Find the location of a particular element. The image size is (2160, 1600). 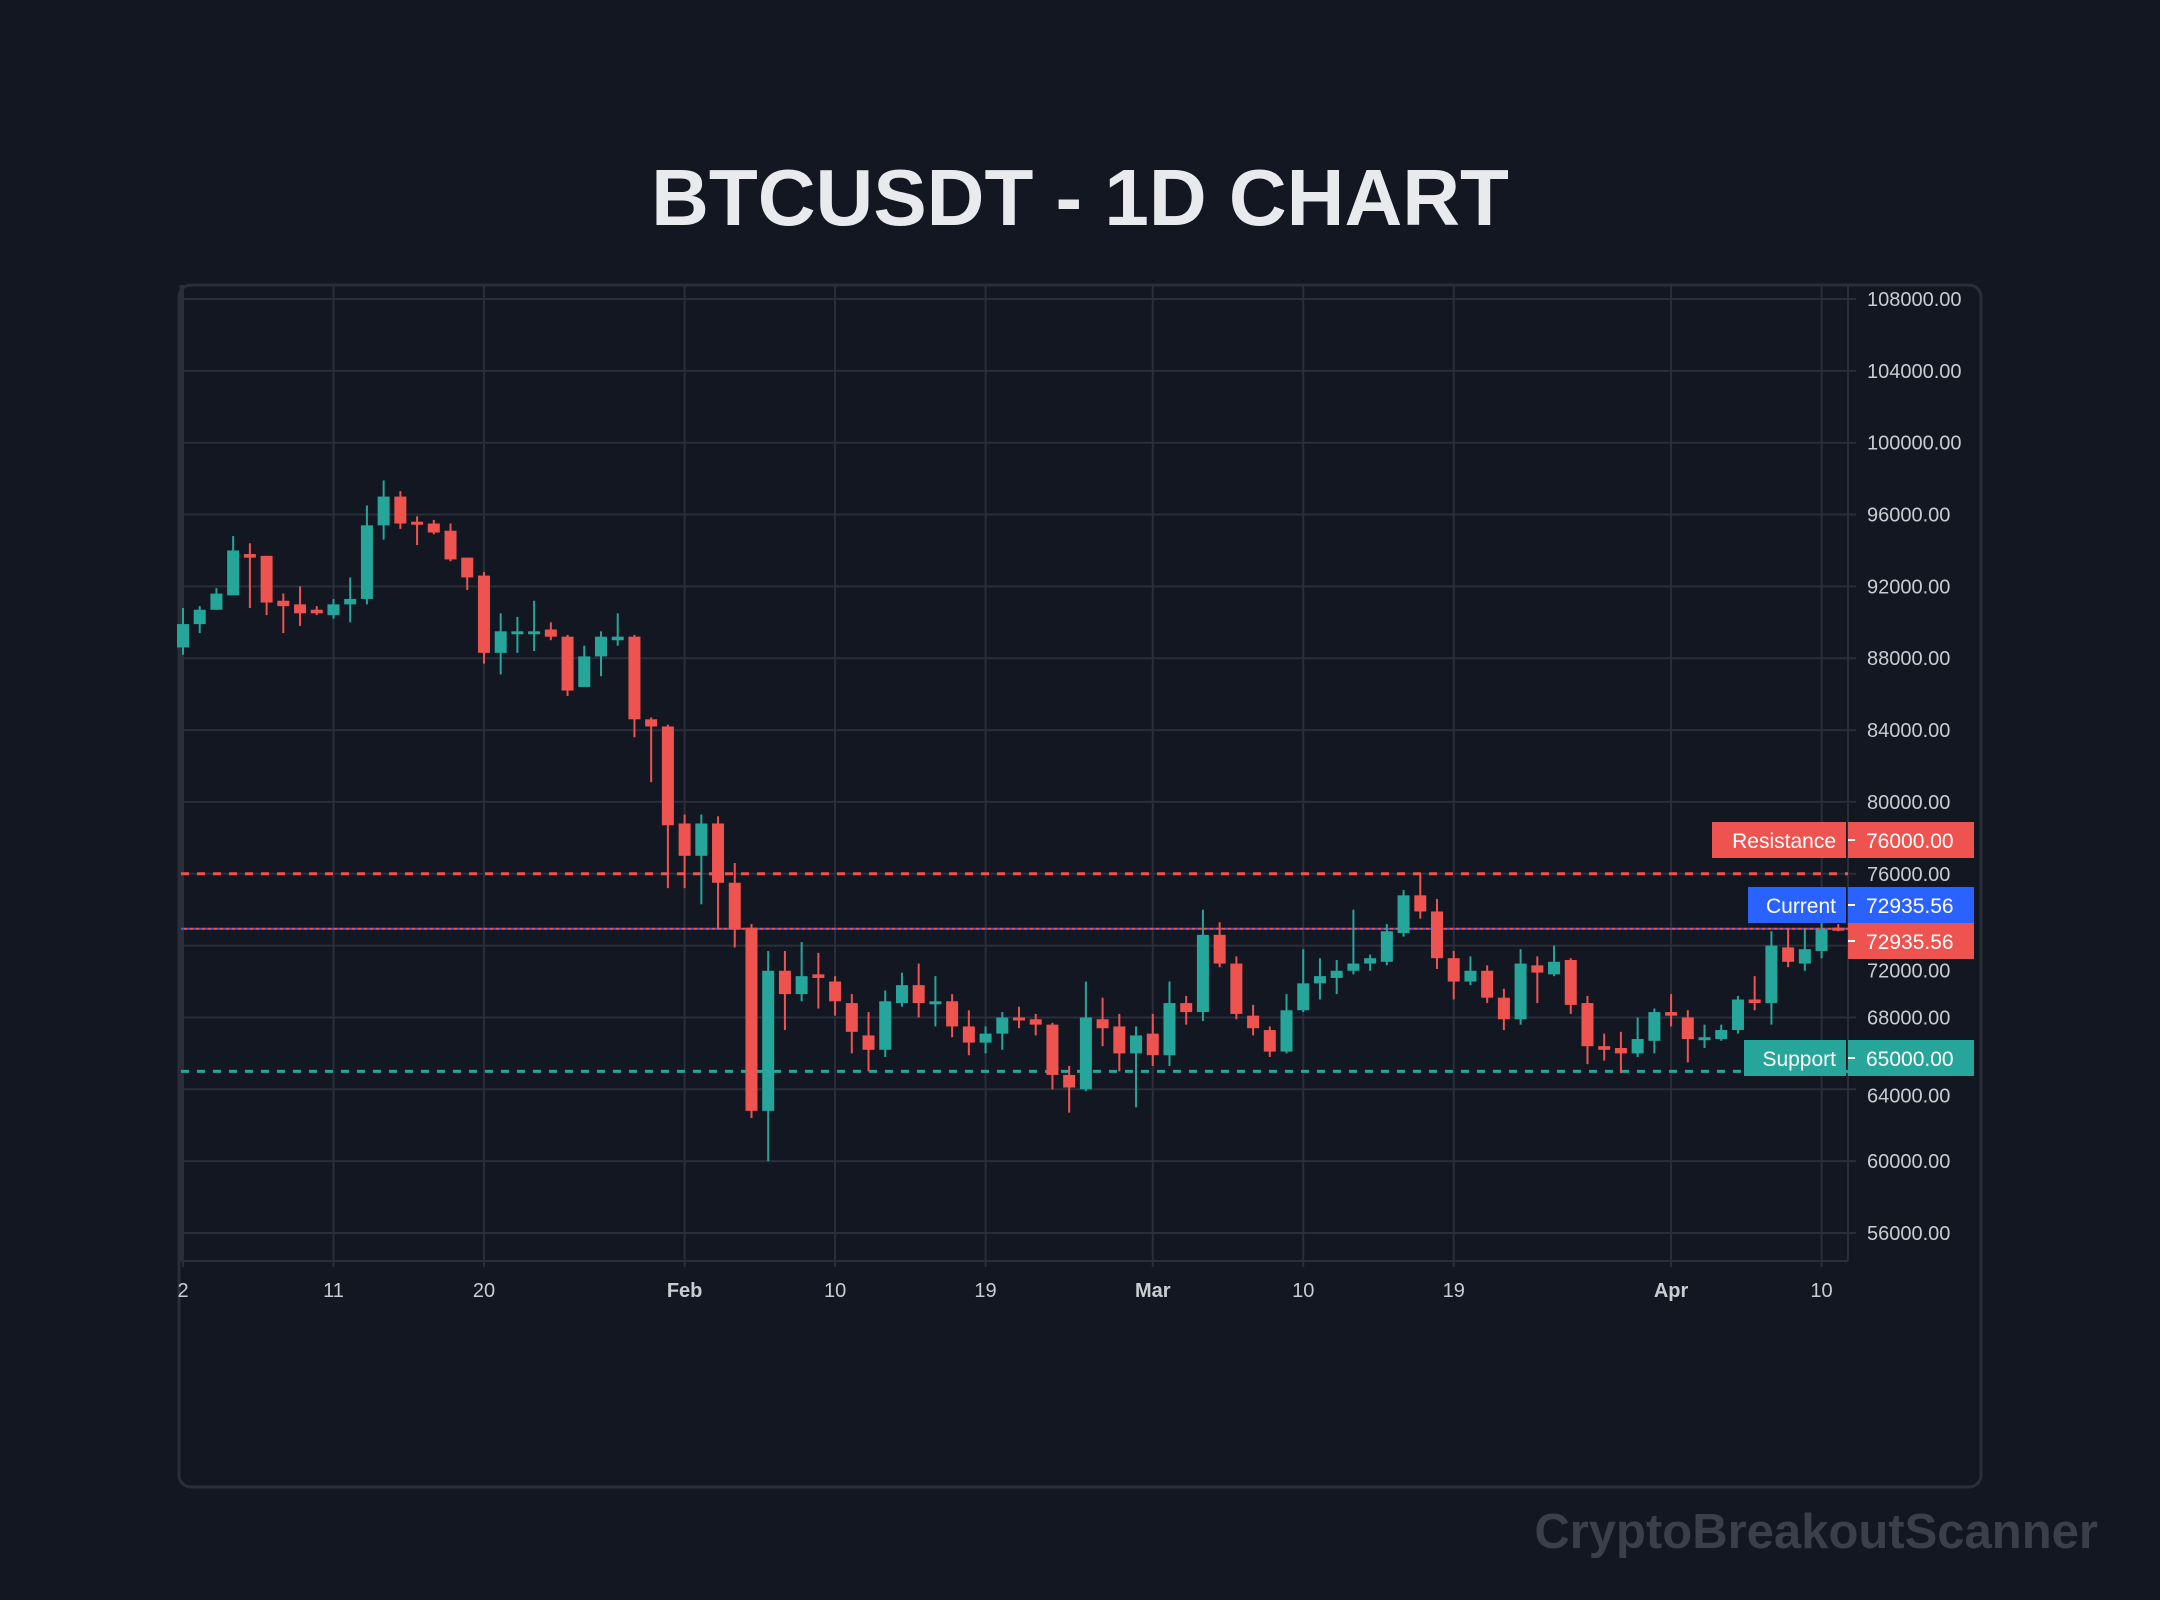

price-tick-label: 108000.00 is located at coordinates (1914, 300).